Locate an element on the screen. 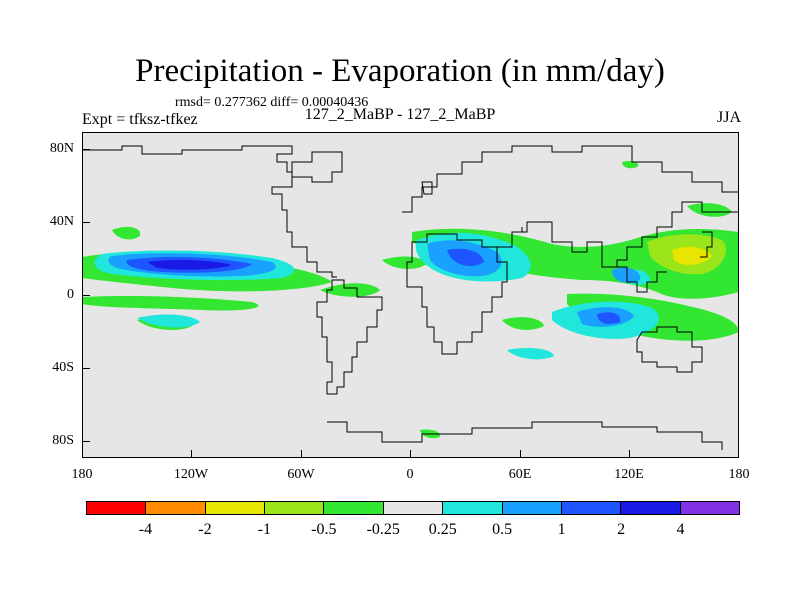 This screenshot has width=800, height=600. pacific-north-blob is located at coordinates (126, 233).